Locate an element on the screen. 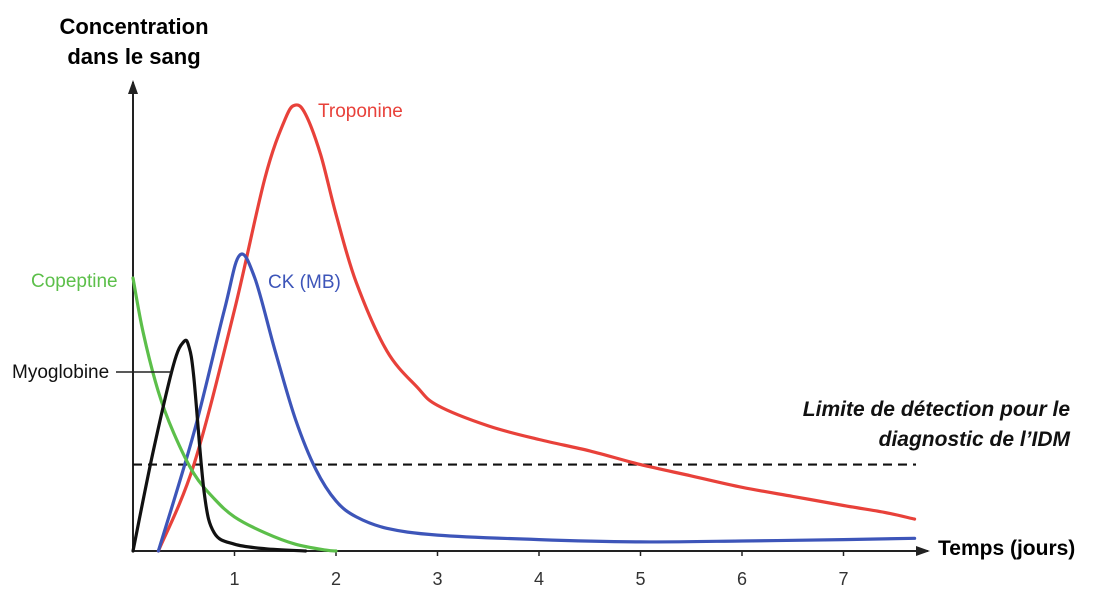 This screenshot has width=1100, height=592. series-line-copeptine is located at coordinates (234, 414).